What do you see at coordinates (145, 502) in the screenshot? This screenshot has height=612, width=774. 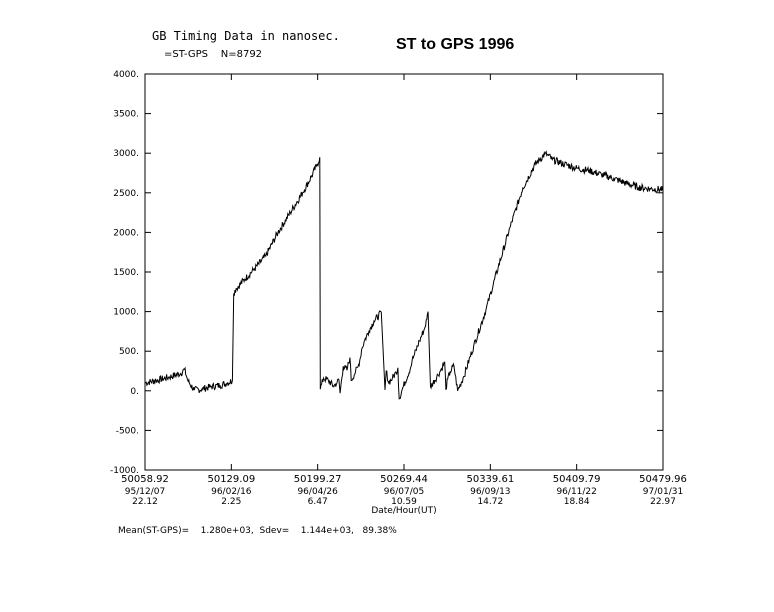 I see `x-tick-label-hour: 22.12` at bounding box center [145, 502].